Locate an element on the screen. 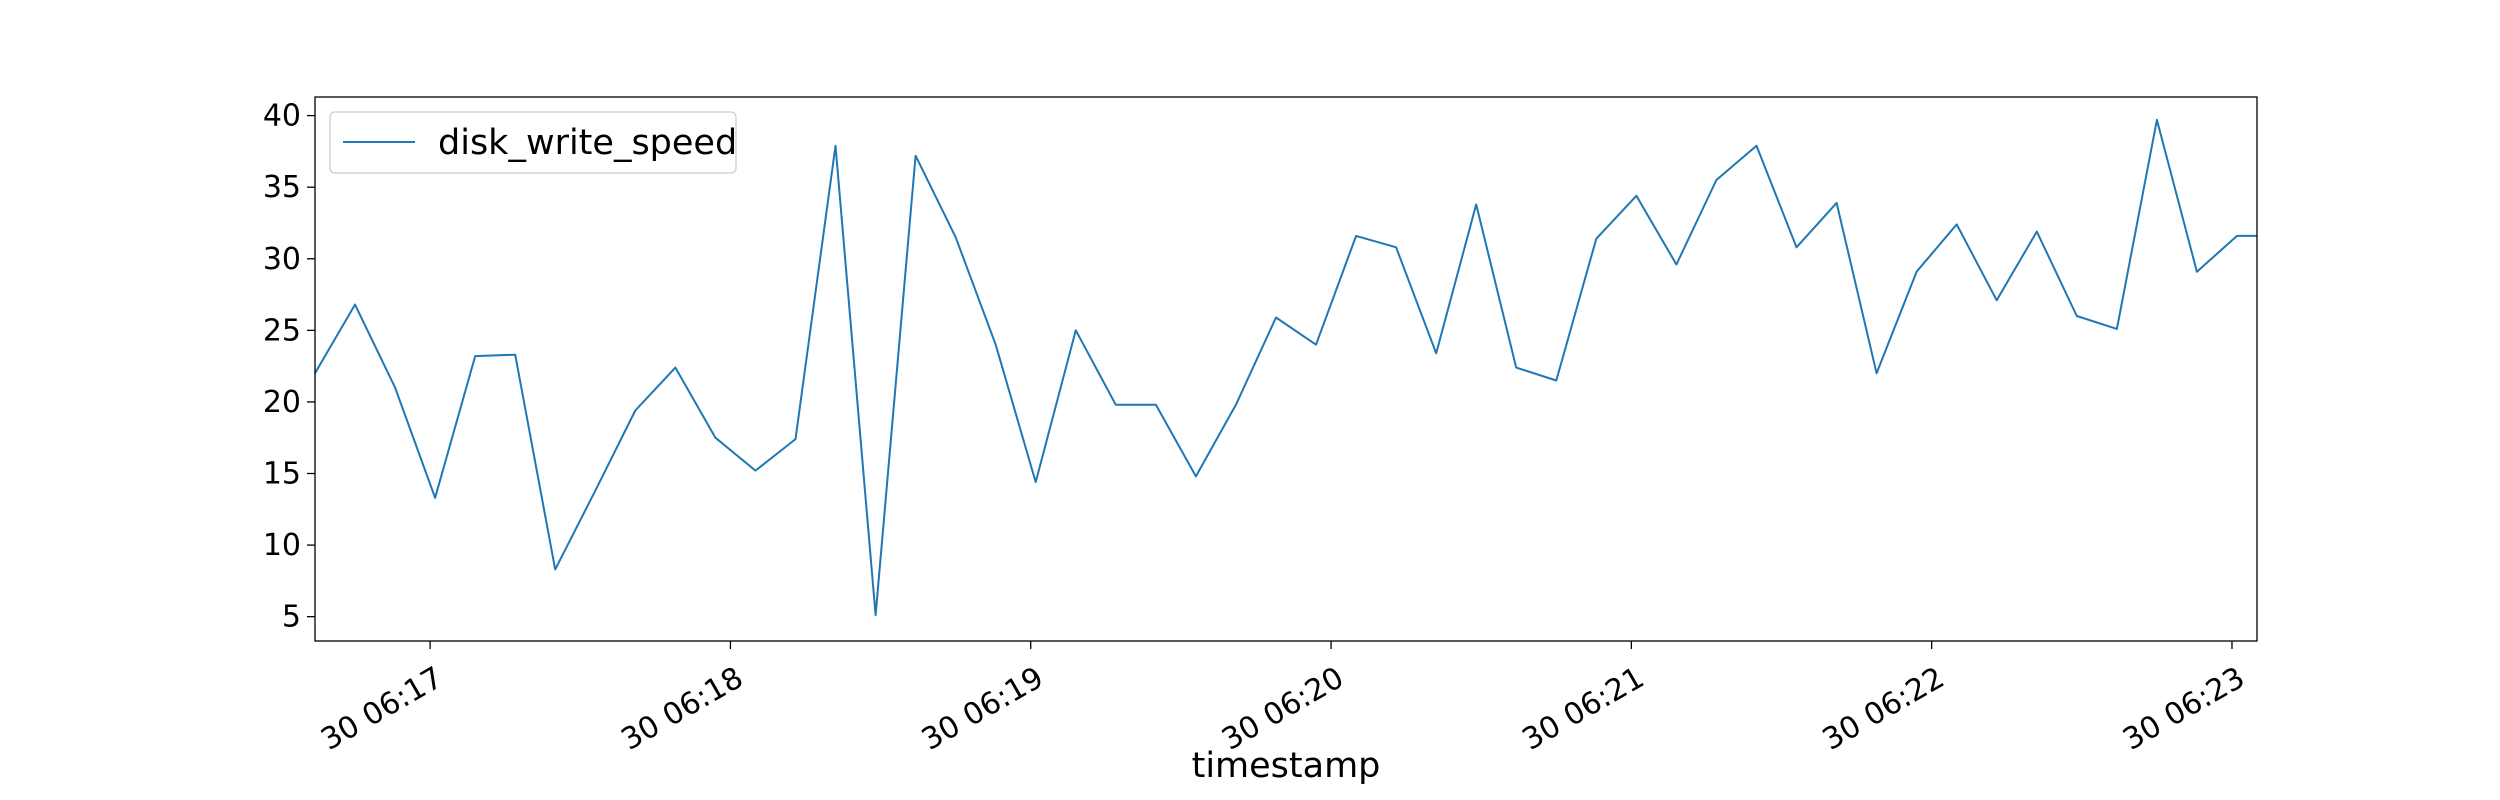 The image size is (2500, 800). legend-label: disk_write_speed is located at coordinates (587, 143).